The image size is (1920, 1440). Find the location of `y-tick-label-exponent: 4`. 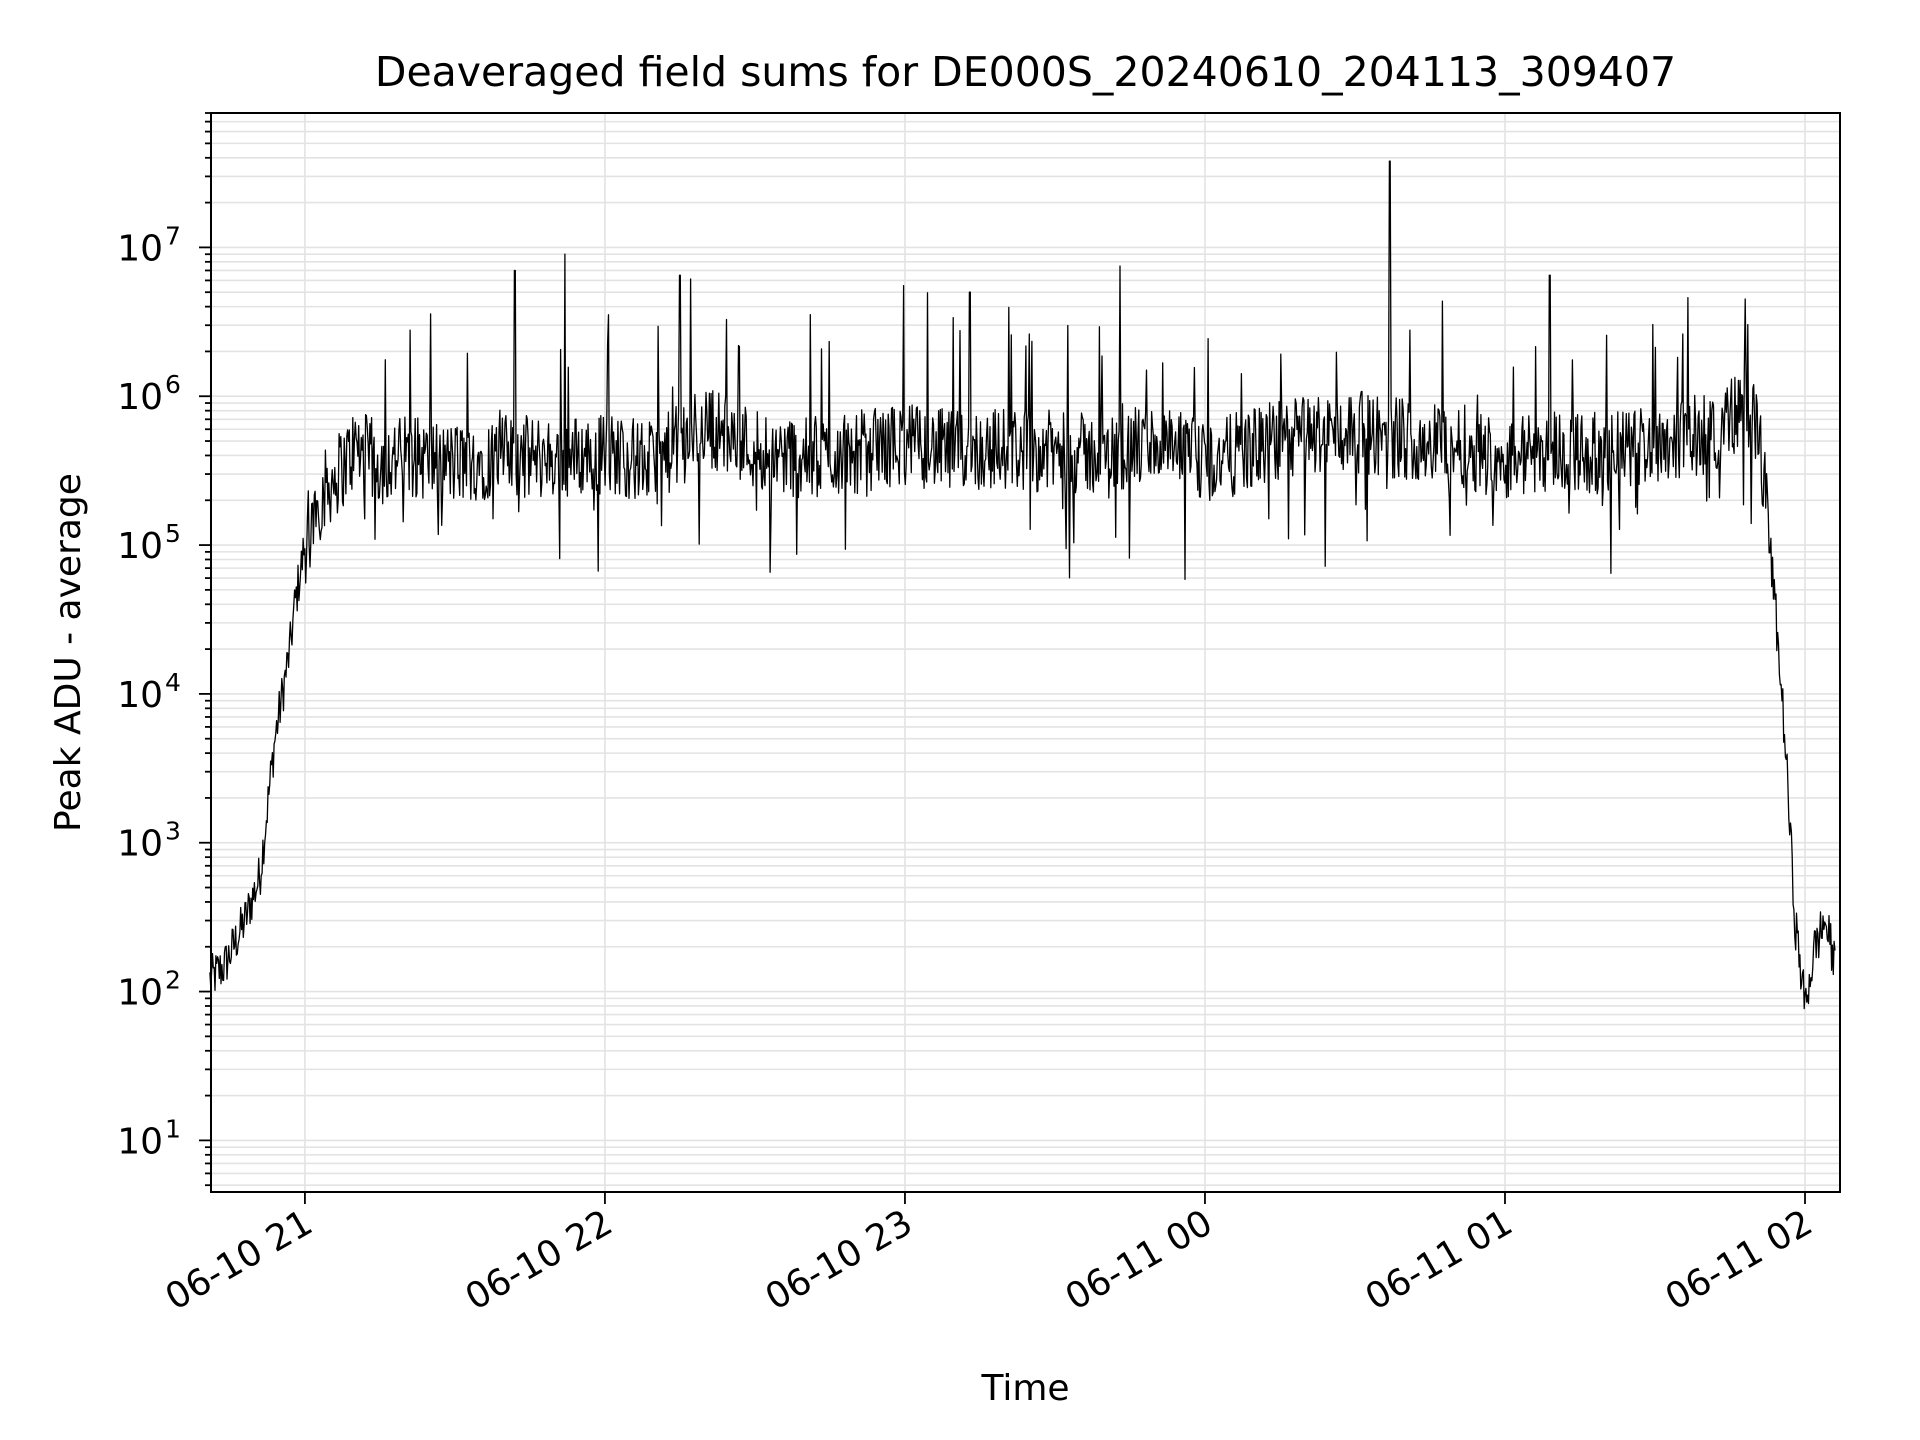

y-tick-label-exponent: 4 is located at coordinates (173, 682).